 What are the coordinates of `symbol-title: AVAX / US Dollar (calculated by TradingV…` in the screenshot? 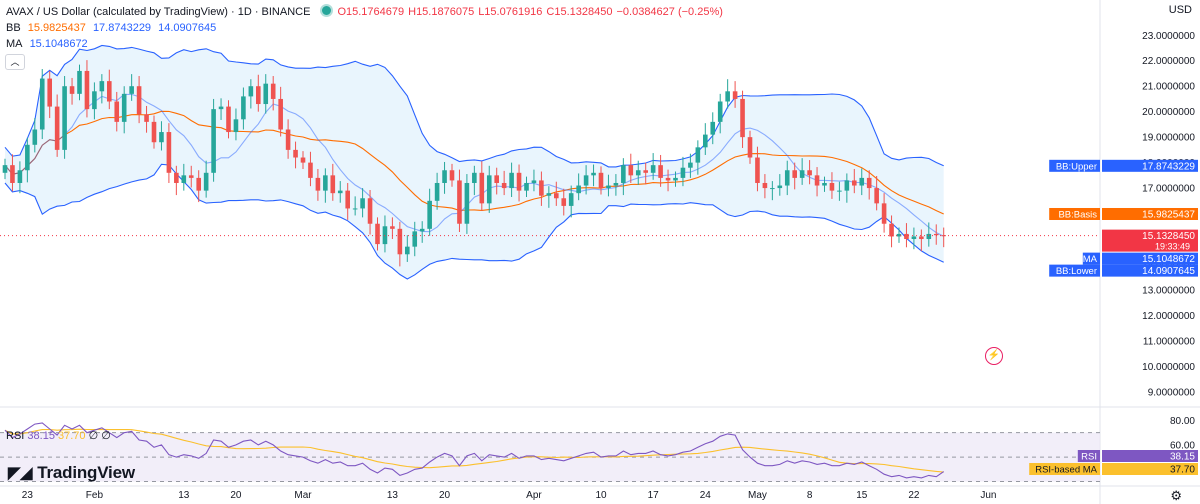 It's located at (158, 12).